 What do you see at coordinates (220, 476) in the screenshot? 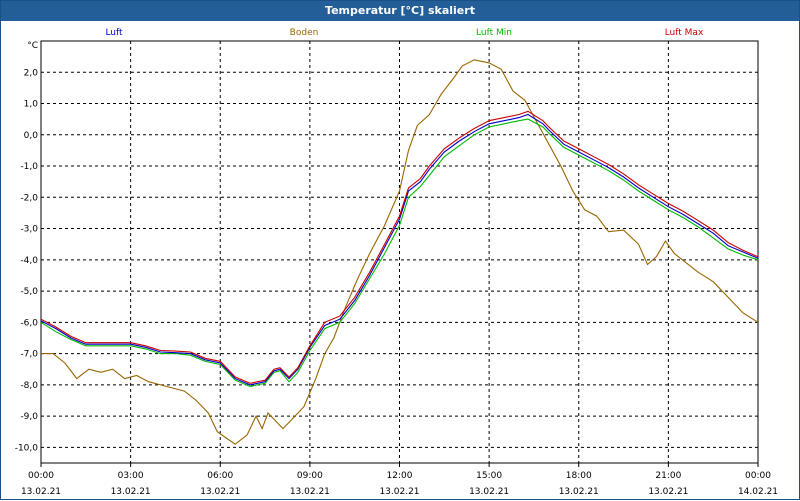
I see `x-tick-time-label: 06:00` at bounding box center [220, 476].